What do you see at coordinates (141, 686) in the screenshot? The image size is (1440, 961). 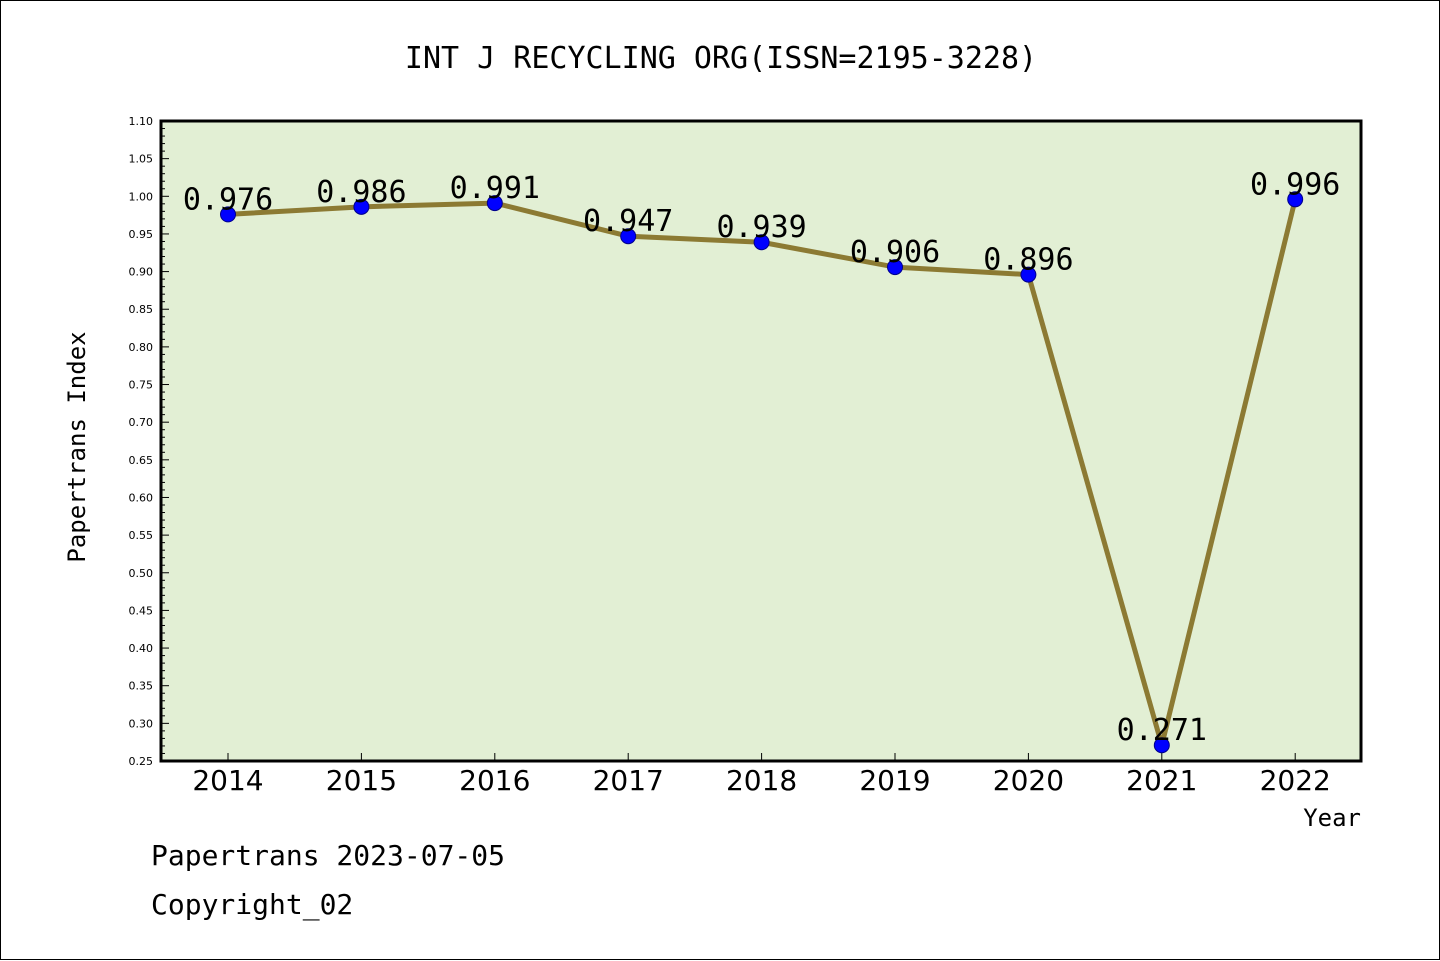 I see `y-tick-label: 0.35` at bounding box center [141, 686].